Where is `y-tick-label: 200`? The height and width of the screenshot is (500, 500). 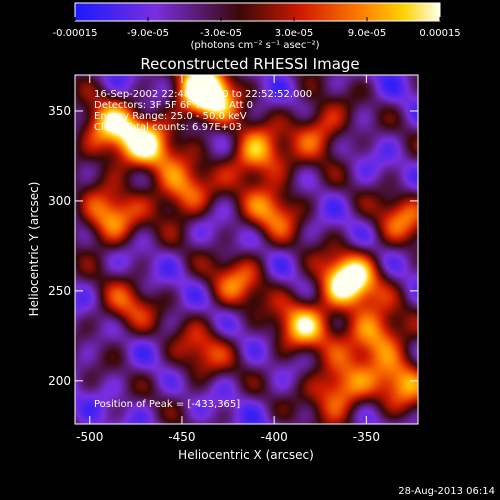 y-tick-label: 200 is located at coordinates (59, 381).